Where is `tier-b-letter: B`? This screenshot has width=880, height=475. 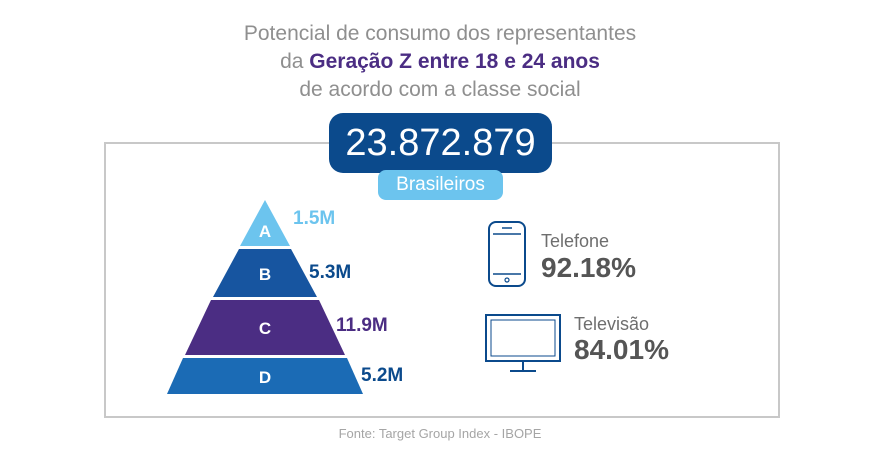
tier-b-letter: B is located at coordinates (265, 274).